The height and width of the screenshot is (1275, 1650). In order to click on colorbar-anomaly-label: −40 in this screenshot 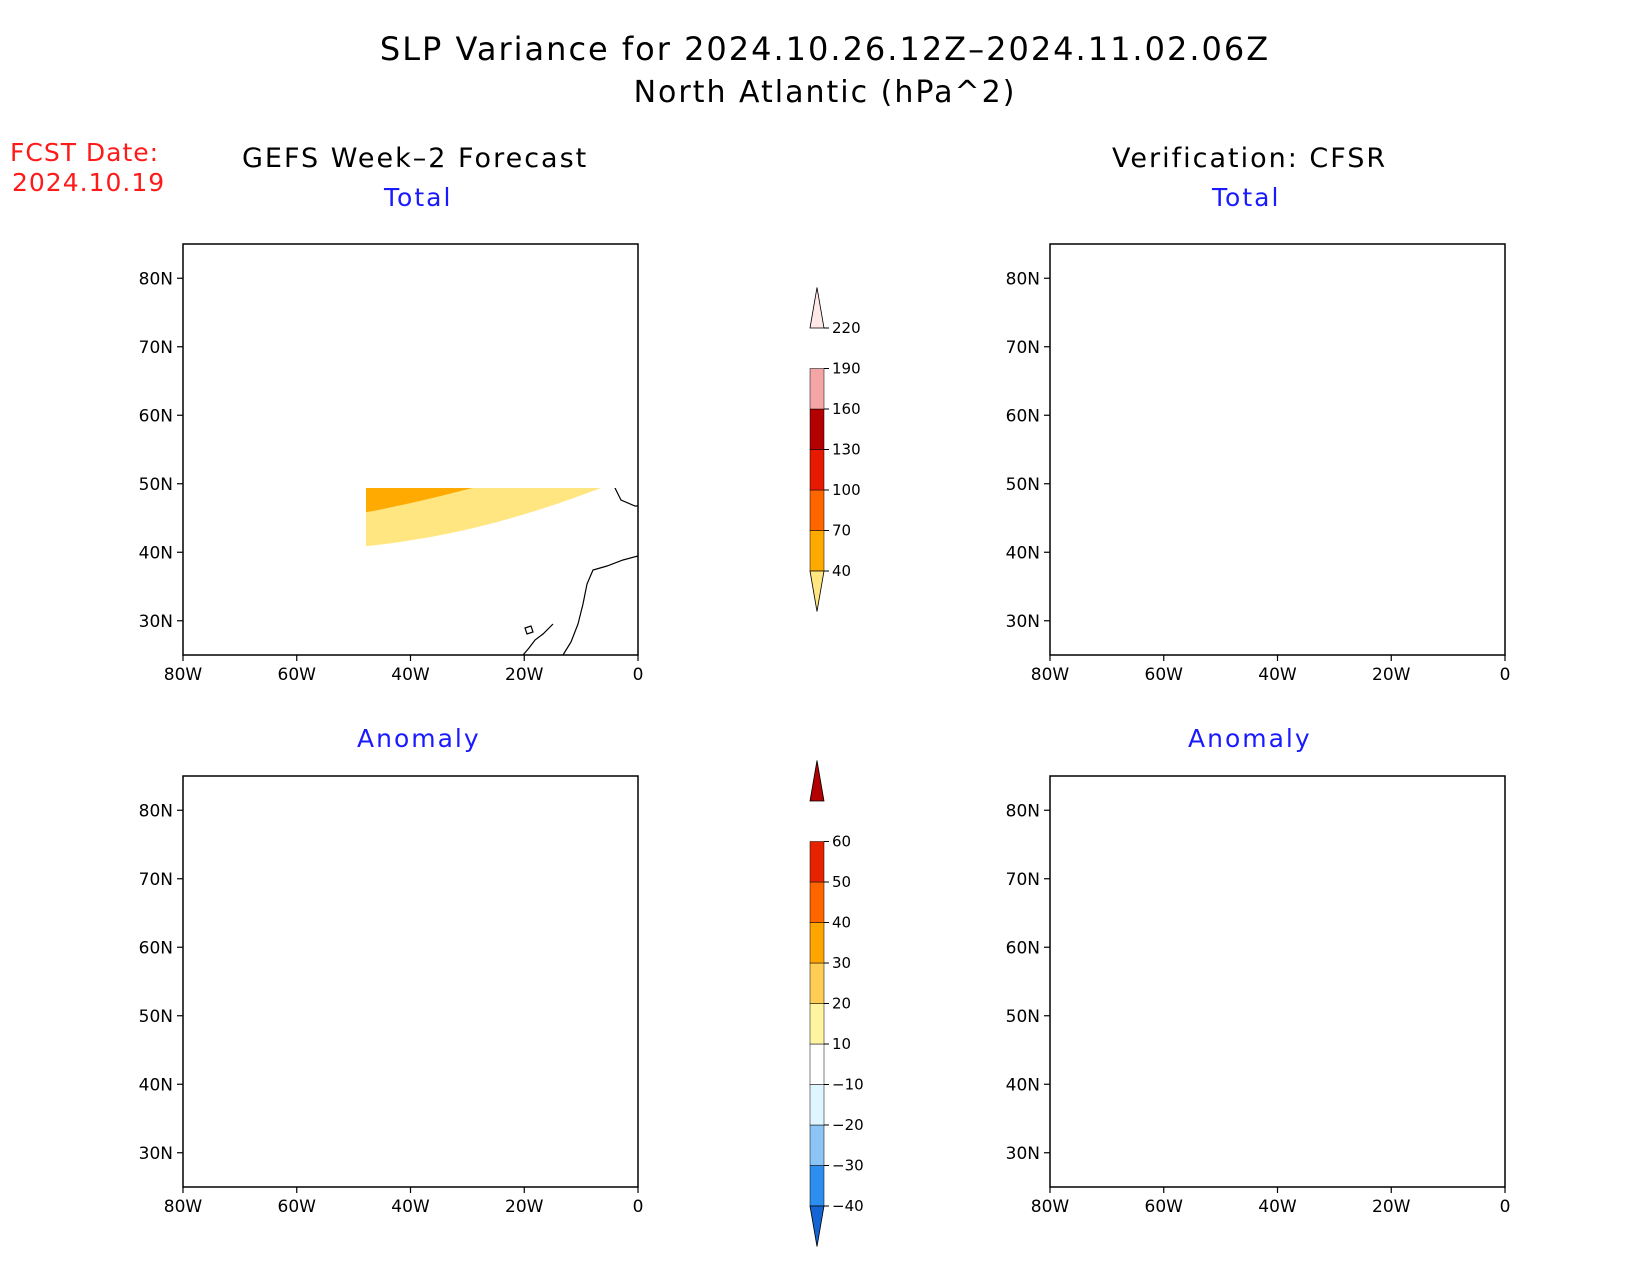, I will do `click(848, 1206)`.